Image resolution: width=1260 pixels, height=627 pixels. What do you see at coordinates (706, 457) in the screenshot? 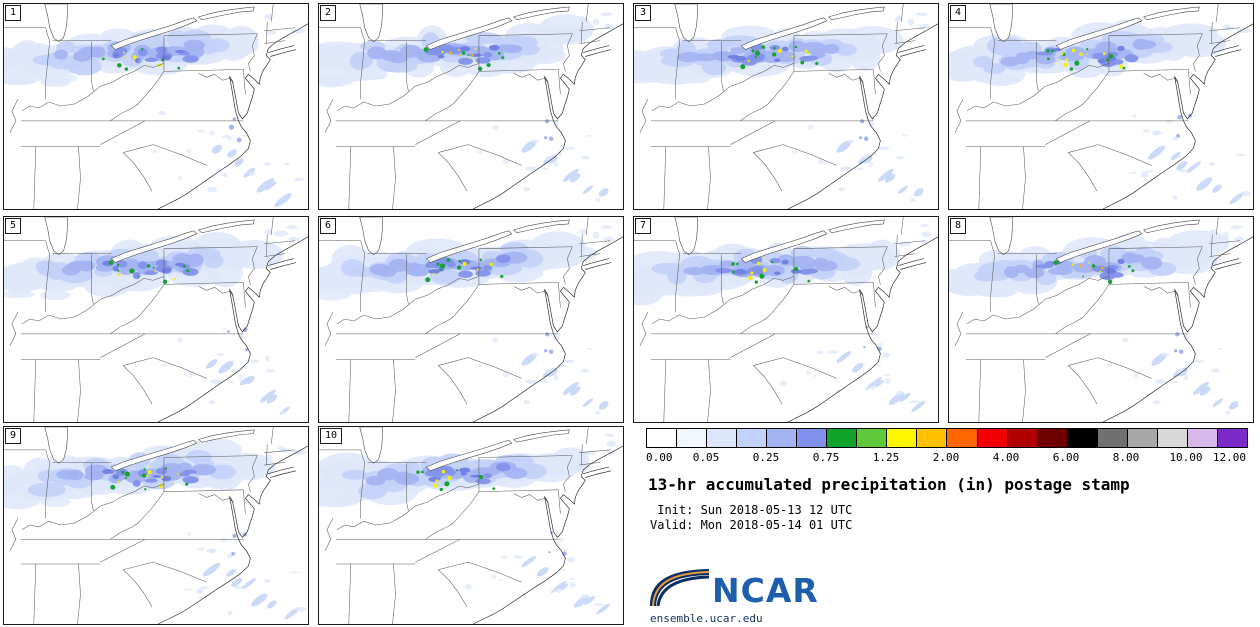
I see `colorbar-tick: 0.05` at bounding box center [706, 457].